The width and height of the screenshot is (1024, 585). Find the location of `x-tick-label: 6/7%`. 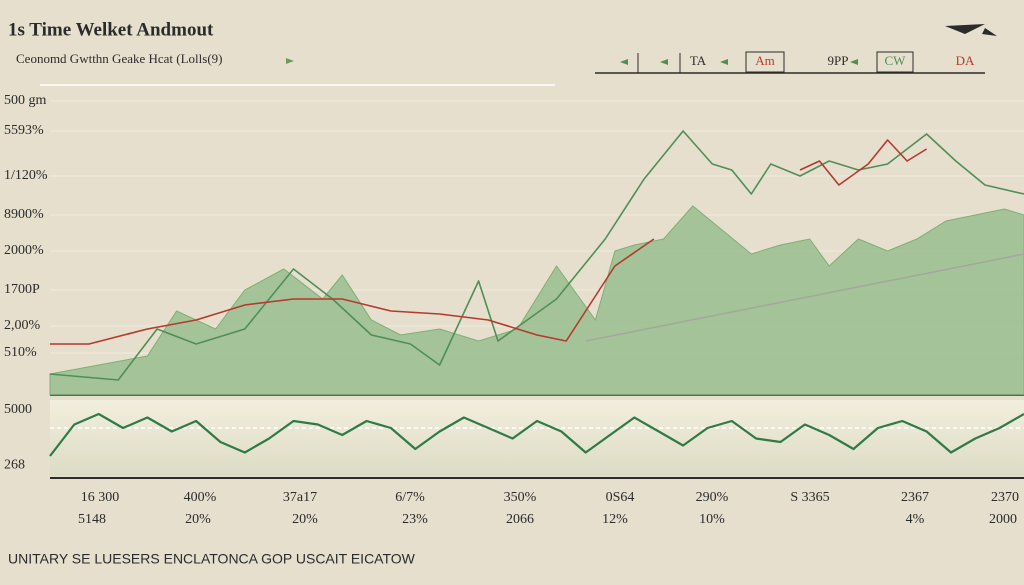

x-tick-label: 6/7% is located at coordinates (410, 497).